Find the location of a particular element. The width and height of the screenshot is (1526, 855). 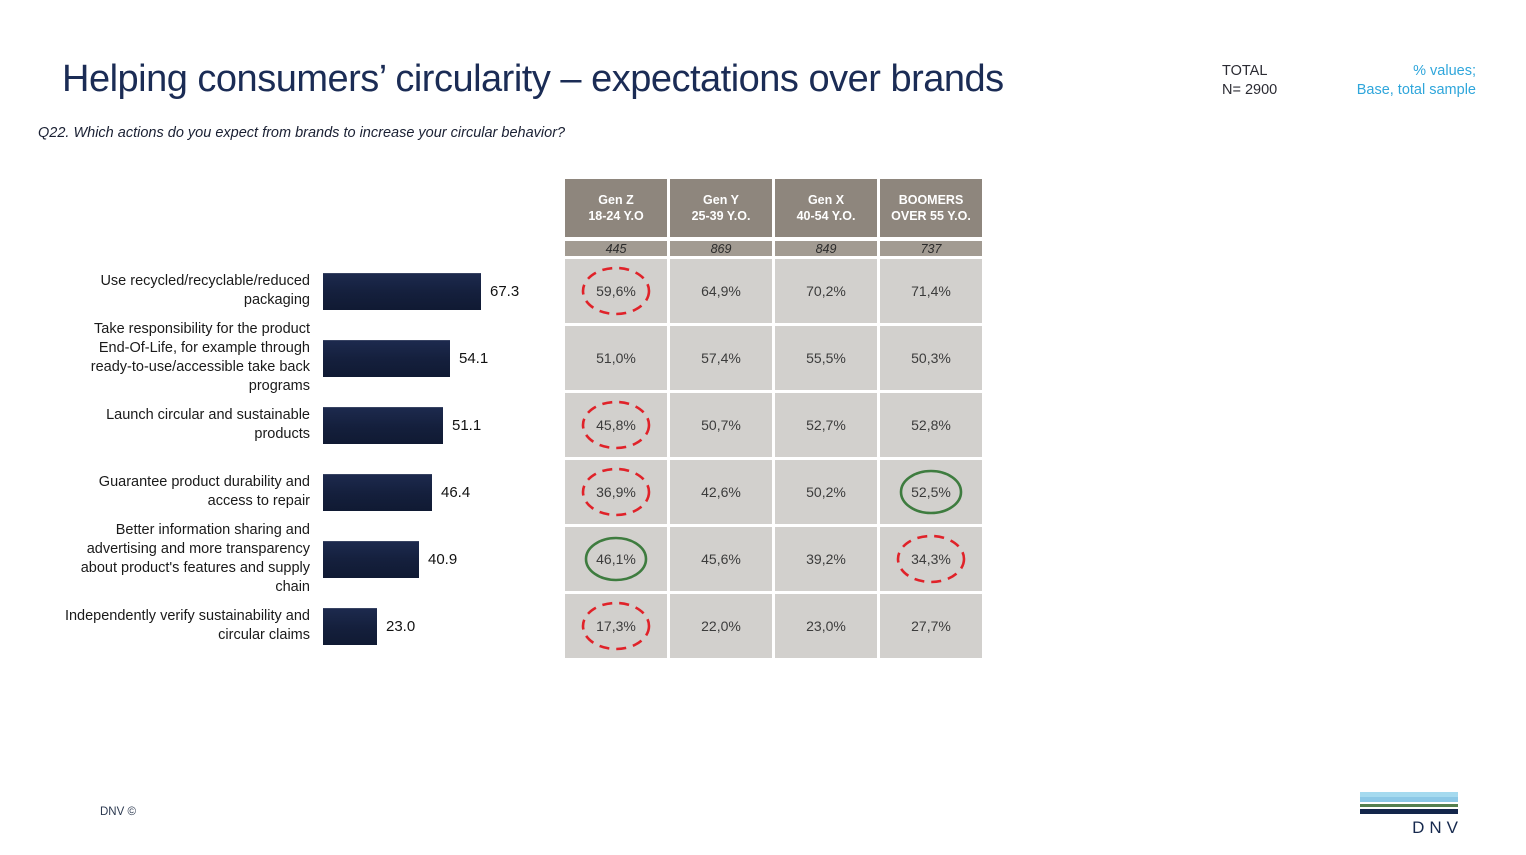

table-cell: 50,2% is located at coordinates (826, 492).